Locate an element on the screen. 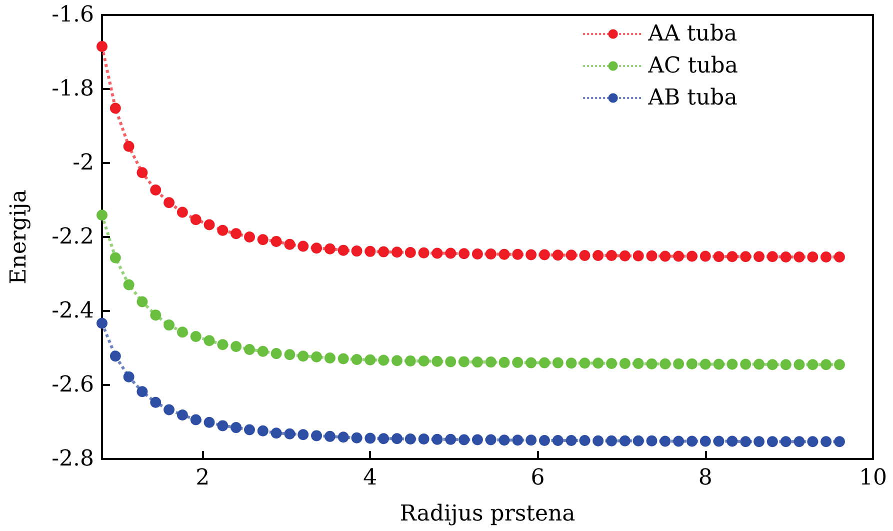  y-axis-title: Energija is located at coordinates (19, 237).